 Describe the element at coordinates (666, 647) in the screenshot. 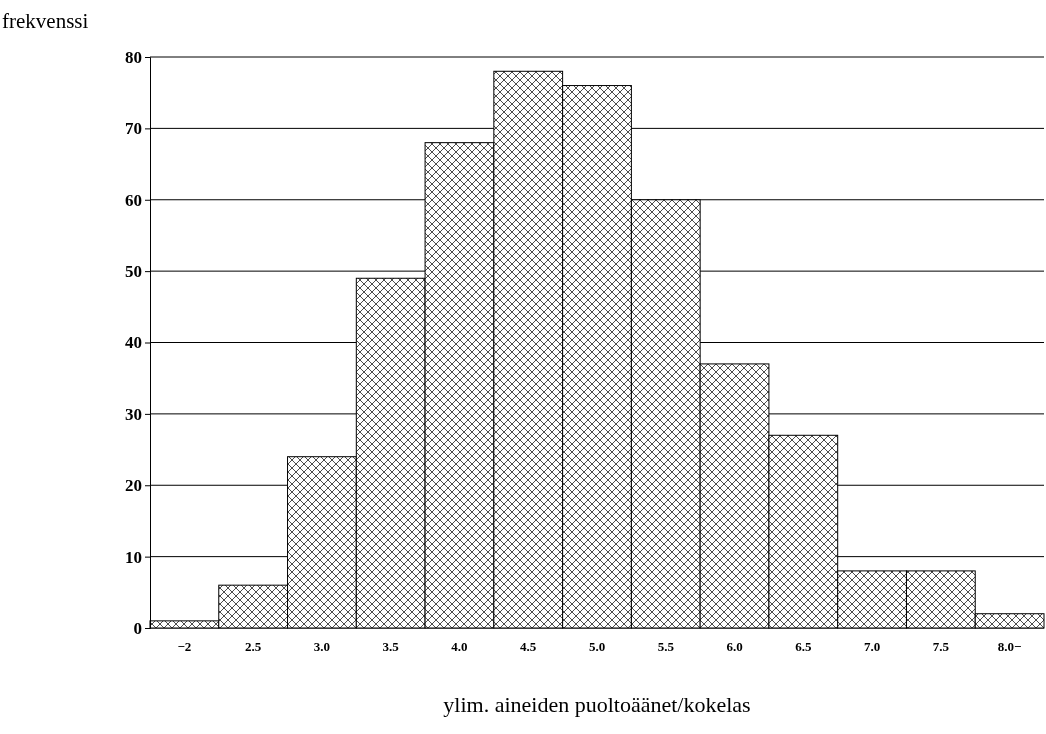

I see `x-tick-label: 5.5` at that location.